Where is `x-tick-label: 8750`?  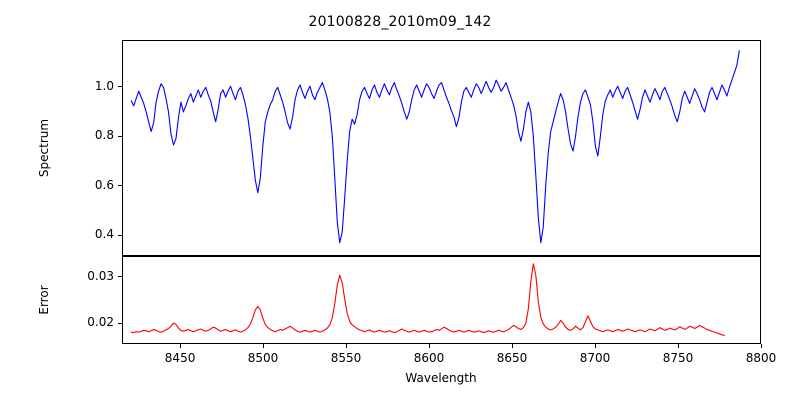
x-tick-label: 8750 is located at coordinates (678, 358).